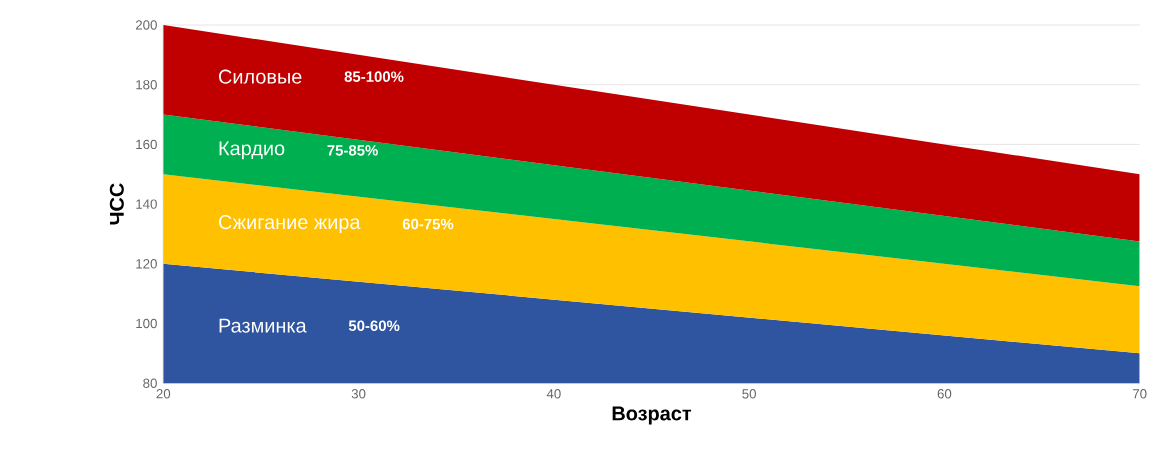 The image size is (1173, 457). Describe the element at coordinates (352, 150) in the screenshot. I see `annotation: 75-85%` at that location.